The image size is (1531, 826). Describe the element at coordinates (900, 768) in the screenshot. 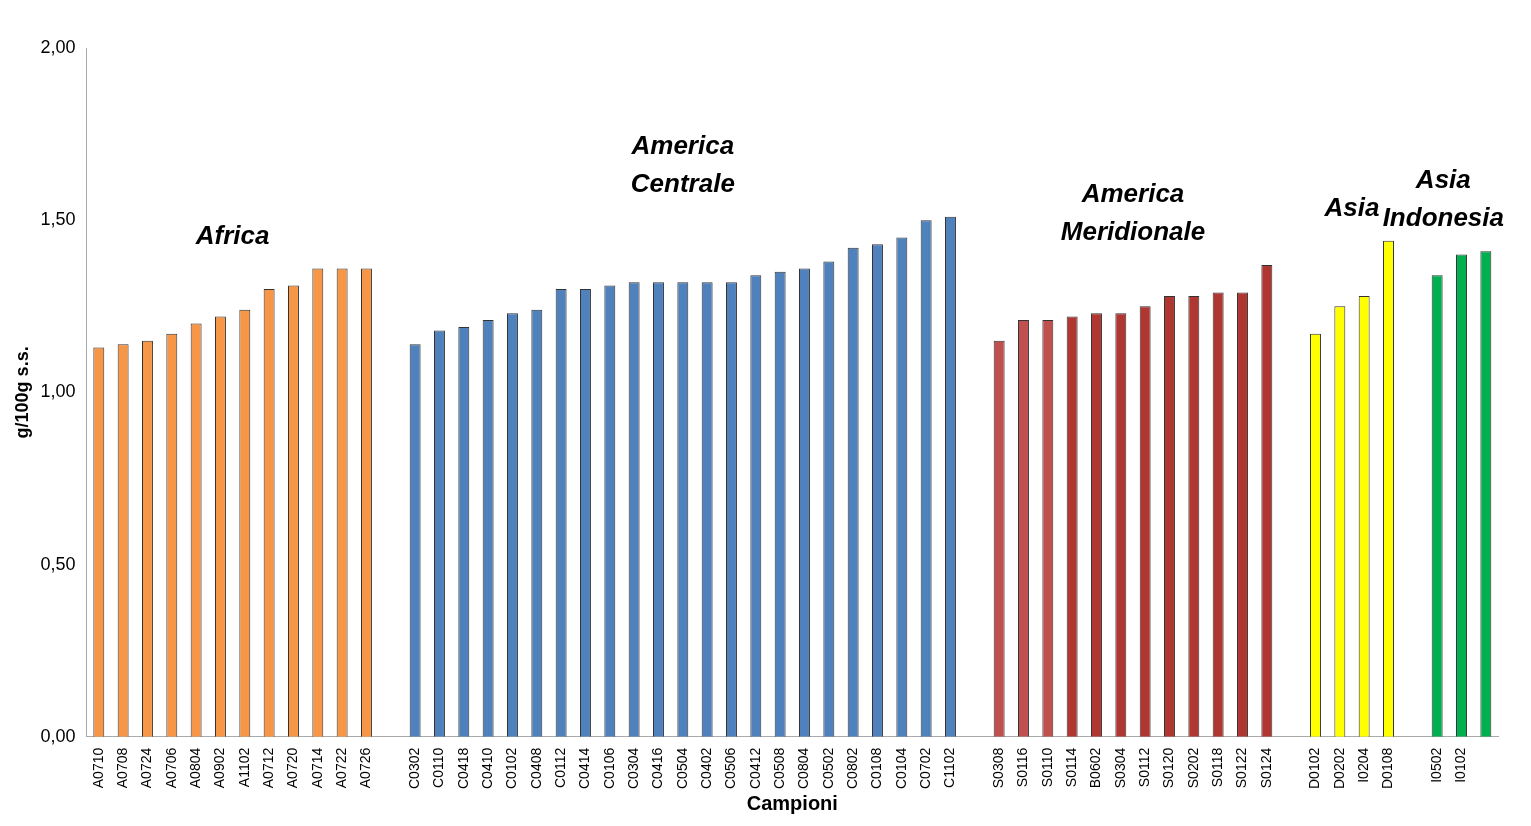

I see `x-tick-label: C0104` at that location.